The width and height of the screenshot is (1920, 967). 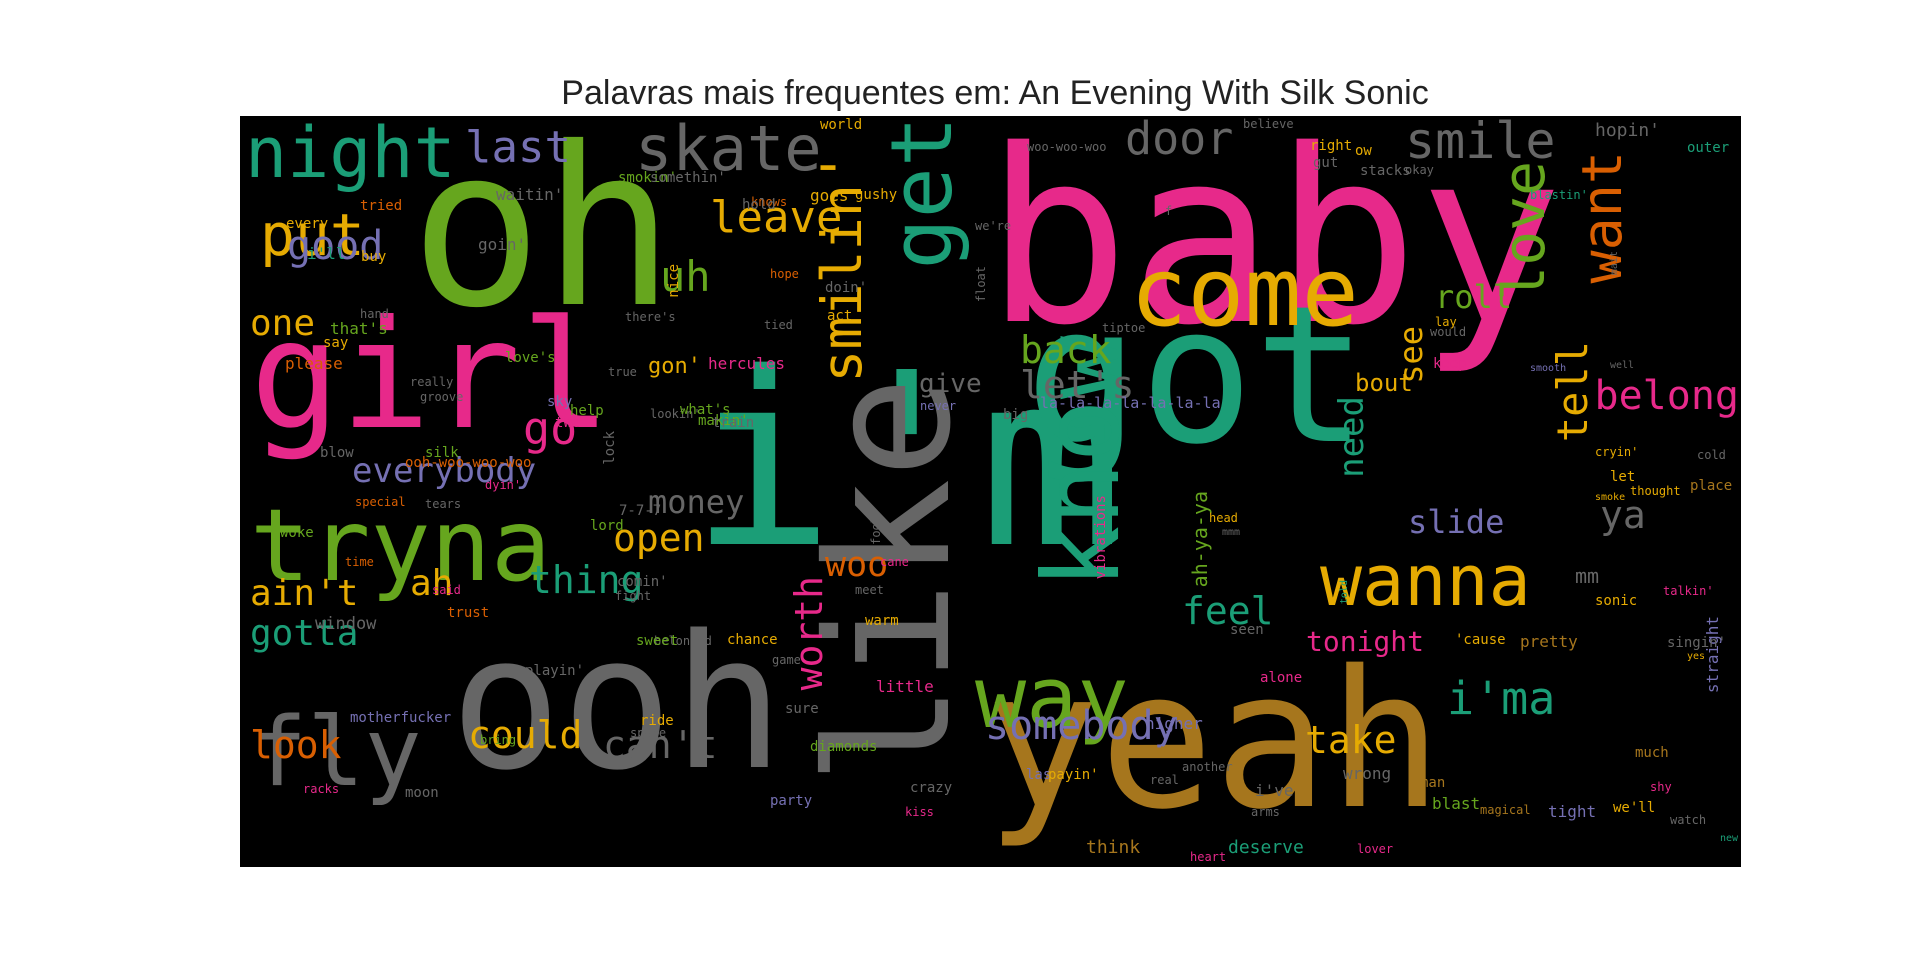 I want to click on cloud-word: well, so click(x=1622, y=365).